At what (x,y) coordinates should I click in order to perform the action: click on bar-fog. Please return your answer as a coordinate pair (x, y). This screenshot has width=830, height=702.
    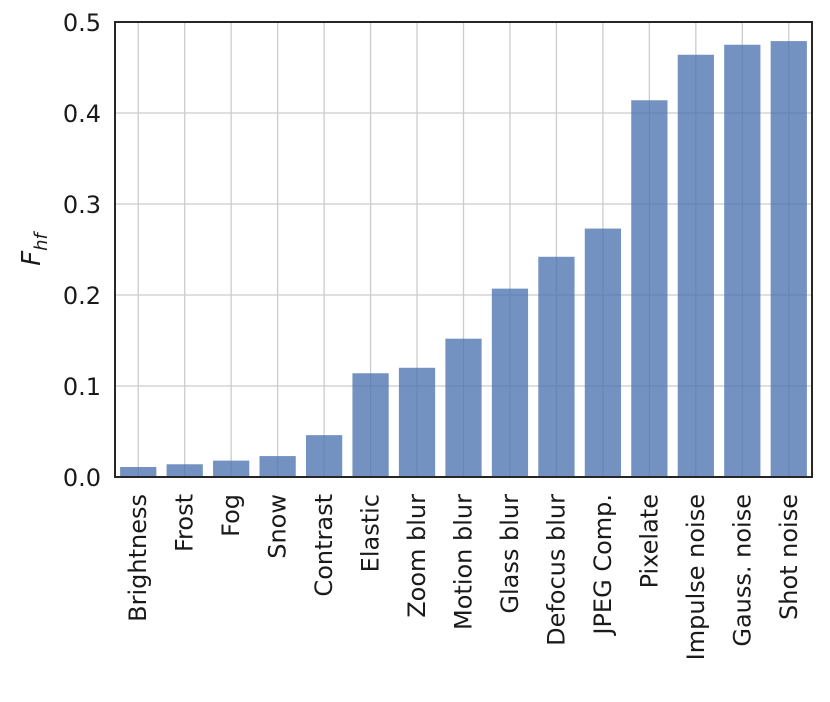
    Looking at the image, I should click on (231, 468).